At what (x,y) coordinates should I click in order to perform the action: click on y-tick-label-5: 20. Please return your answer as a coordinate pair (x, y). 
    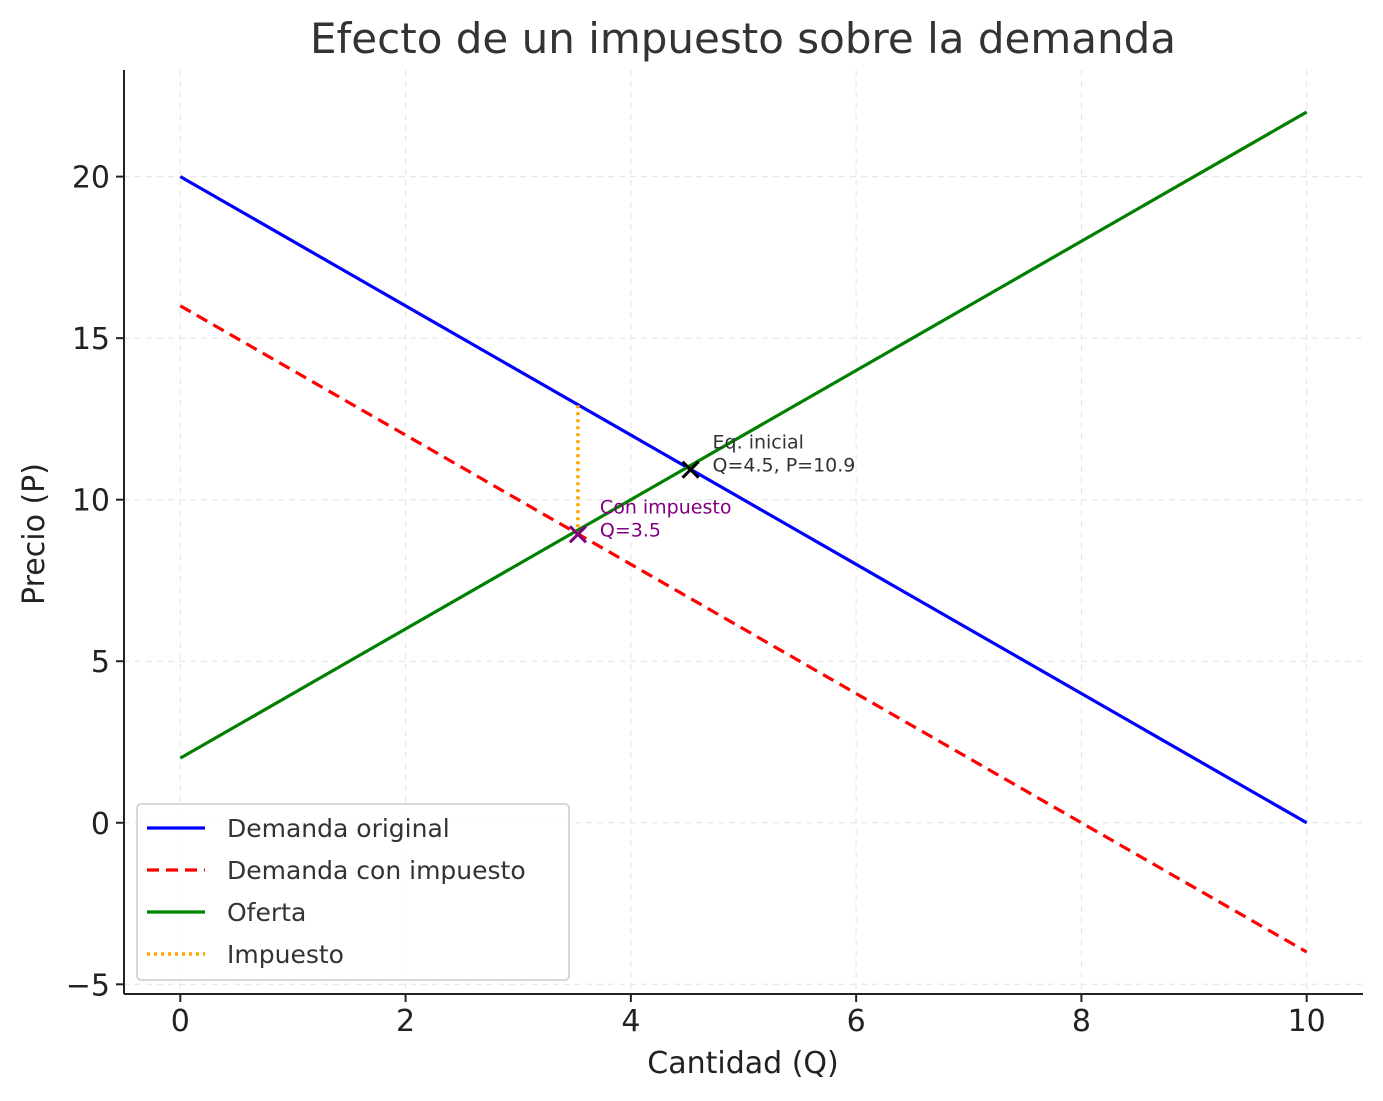
    Looking at the image, I should click on (91, 178).